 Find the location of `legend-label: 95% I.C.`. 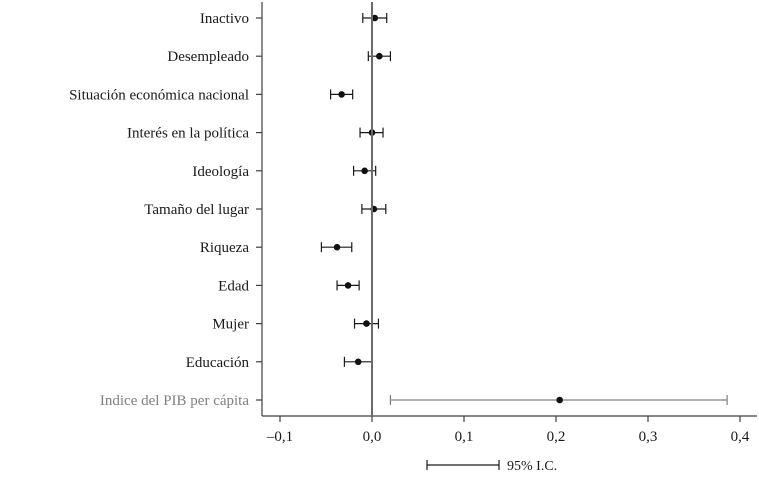

legend-label: 95% I.C. is located at coordinates (532, 466).